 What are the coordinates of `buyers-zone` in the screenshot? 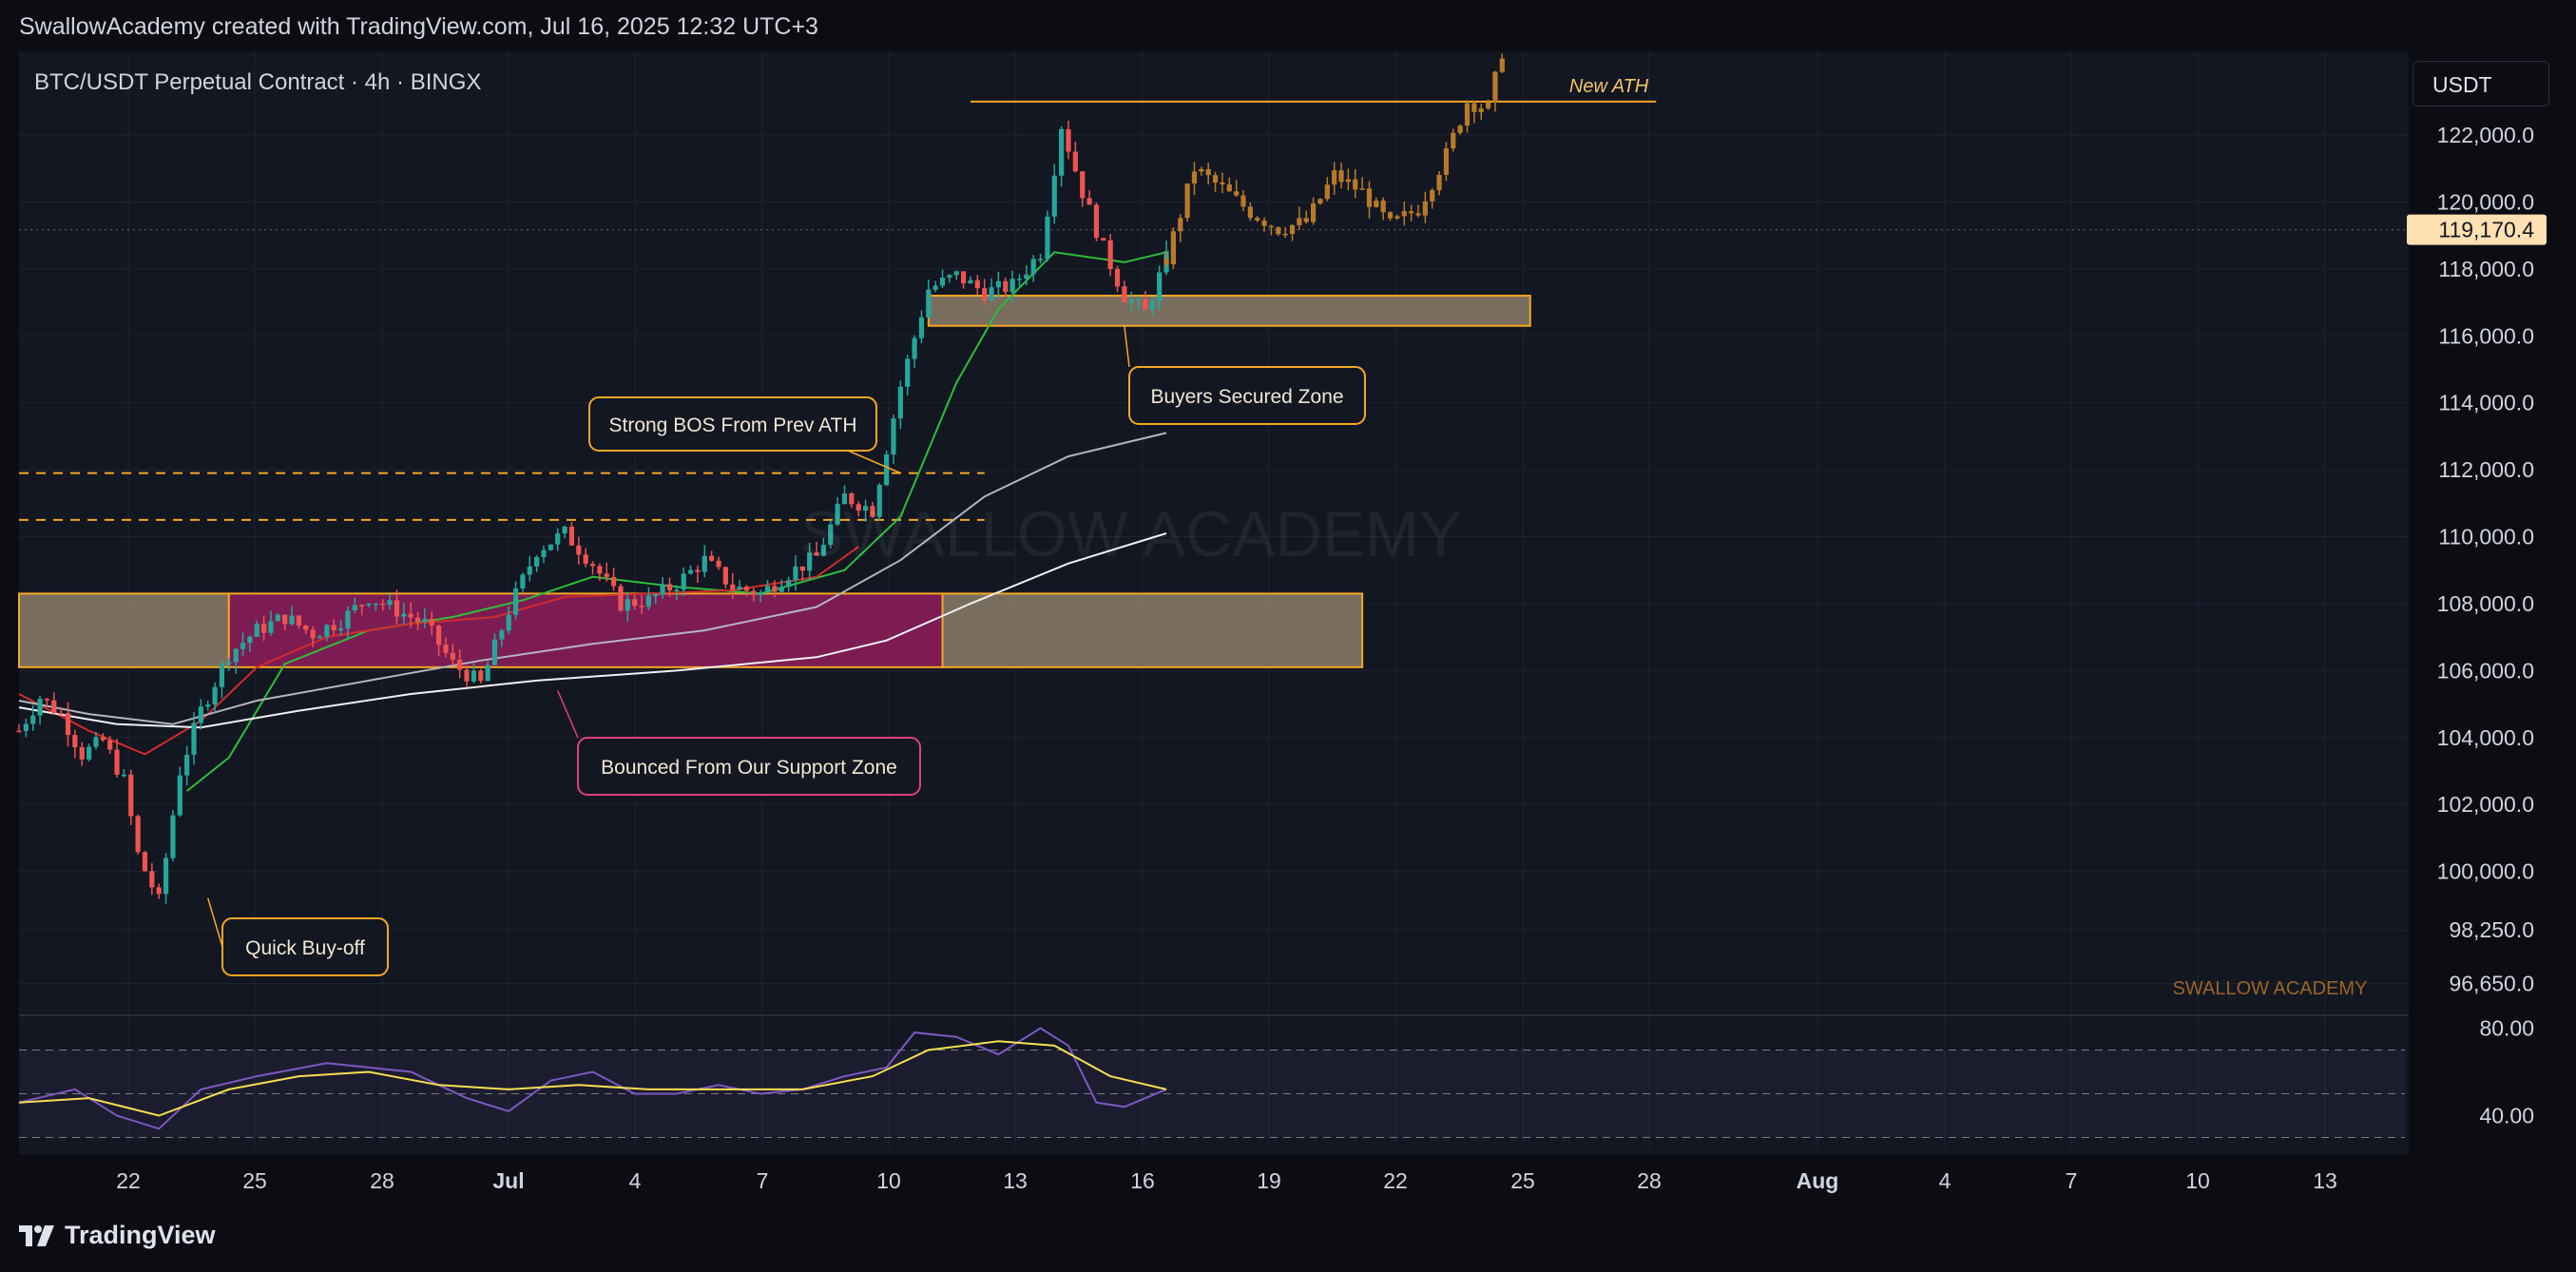 It's located at (1229, 311).